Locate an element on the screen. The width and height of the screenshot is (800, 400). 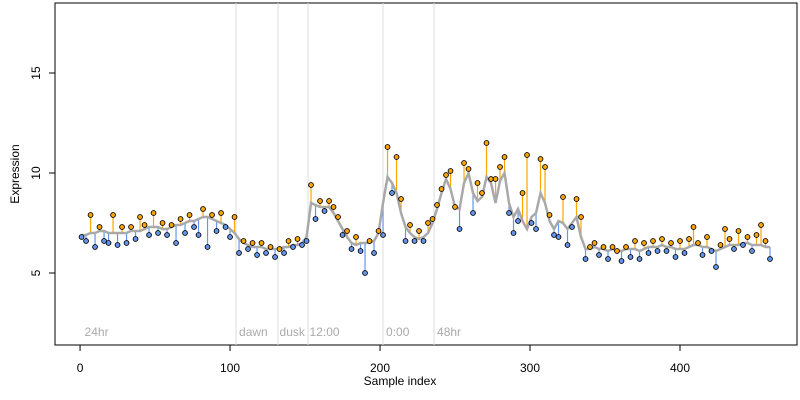
x-tick-label: 100 is located at coordinates (230, 368).